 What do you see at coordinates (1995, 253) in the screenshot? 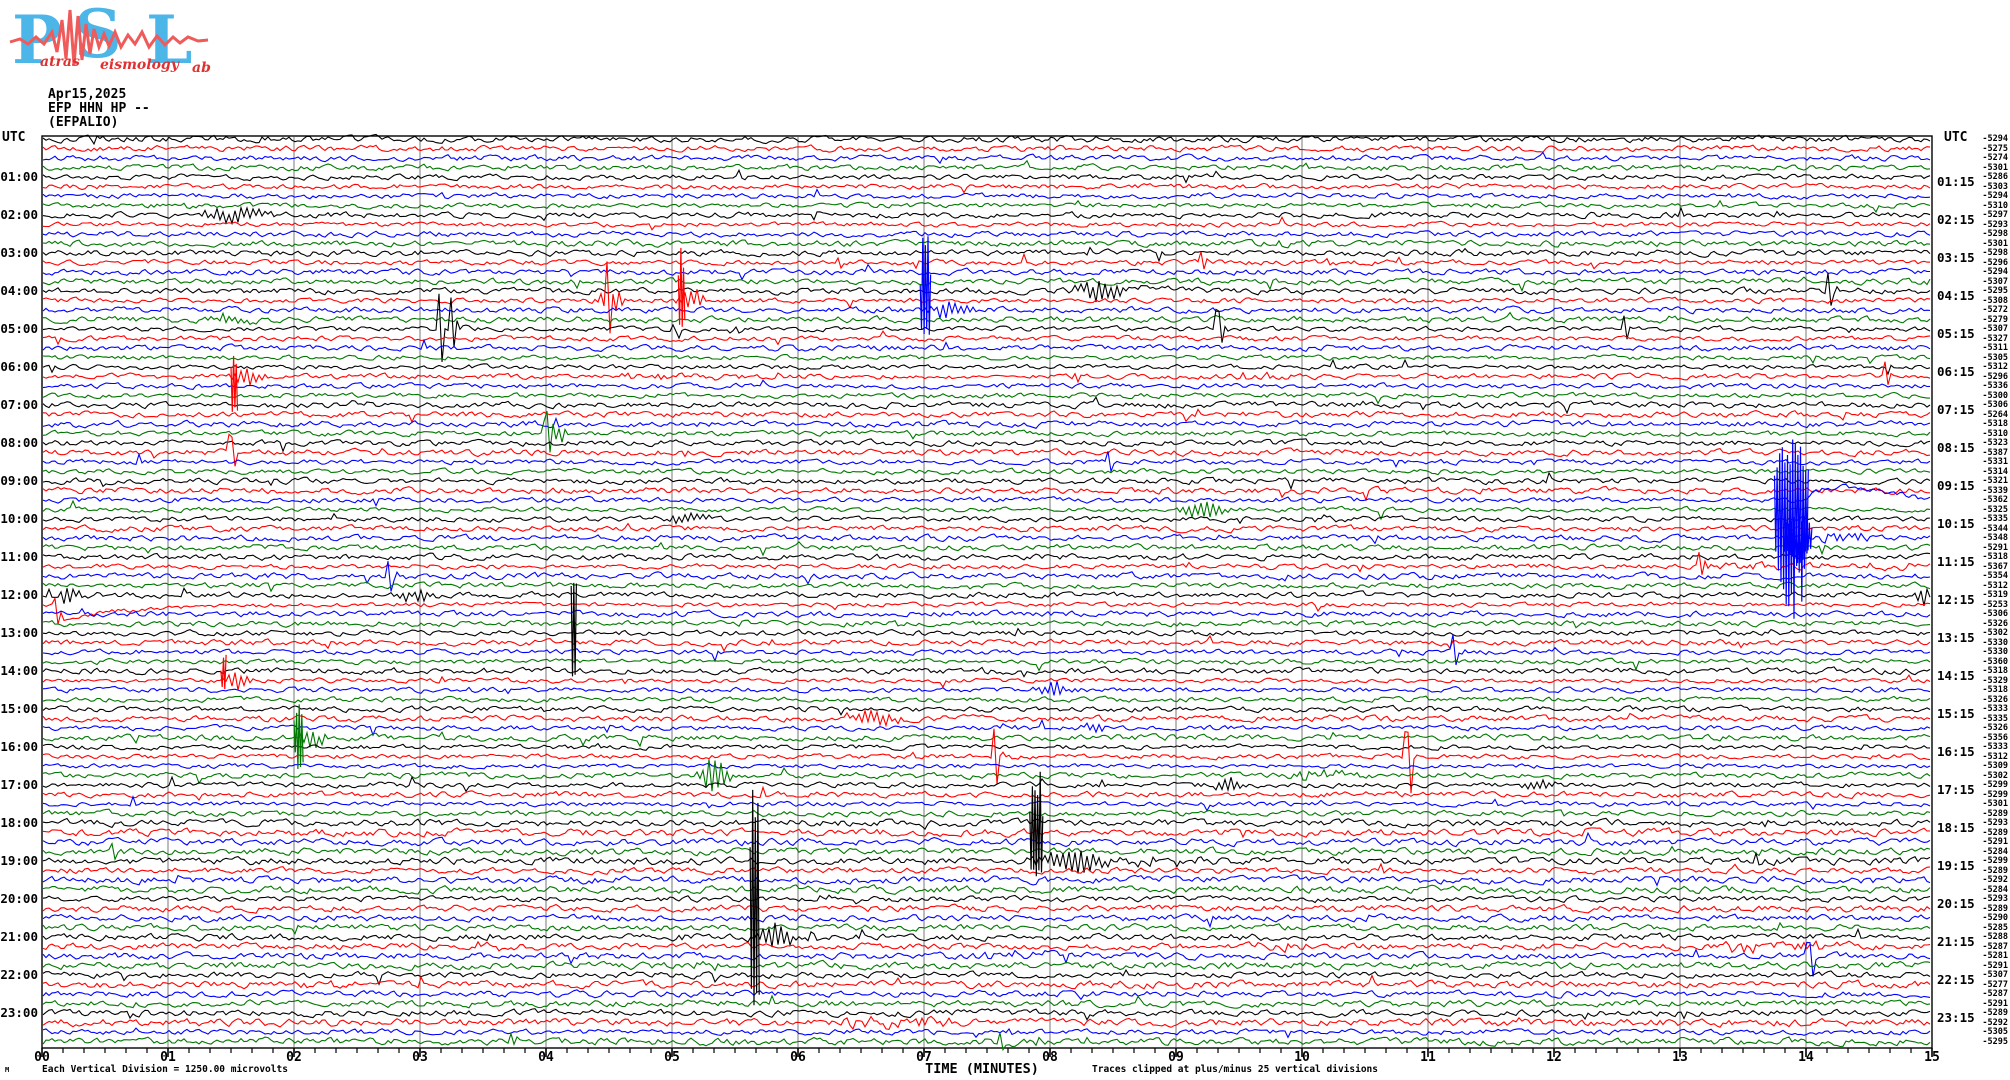
I see `trace-offset-value: -5298` at bounding box center [1995, 253].